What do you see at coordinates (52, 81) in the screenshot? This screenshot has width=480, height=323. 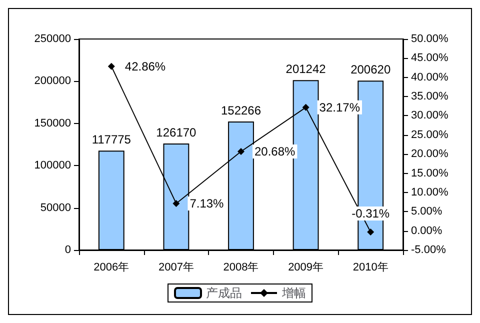 I see `y-tick-label: 200000` at bounding box center [52, 81].